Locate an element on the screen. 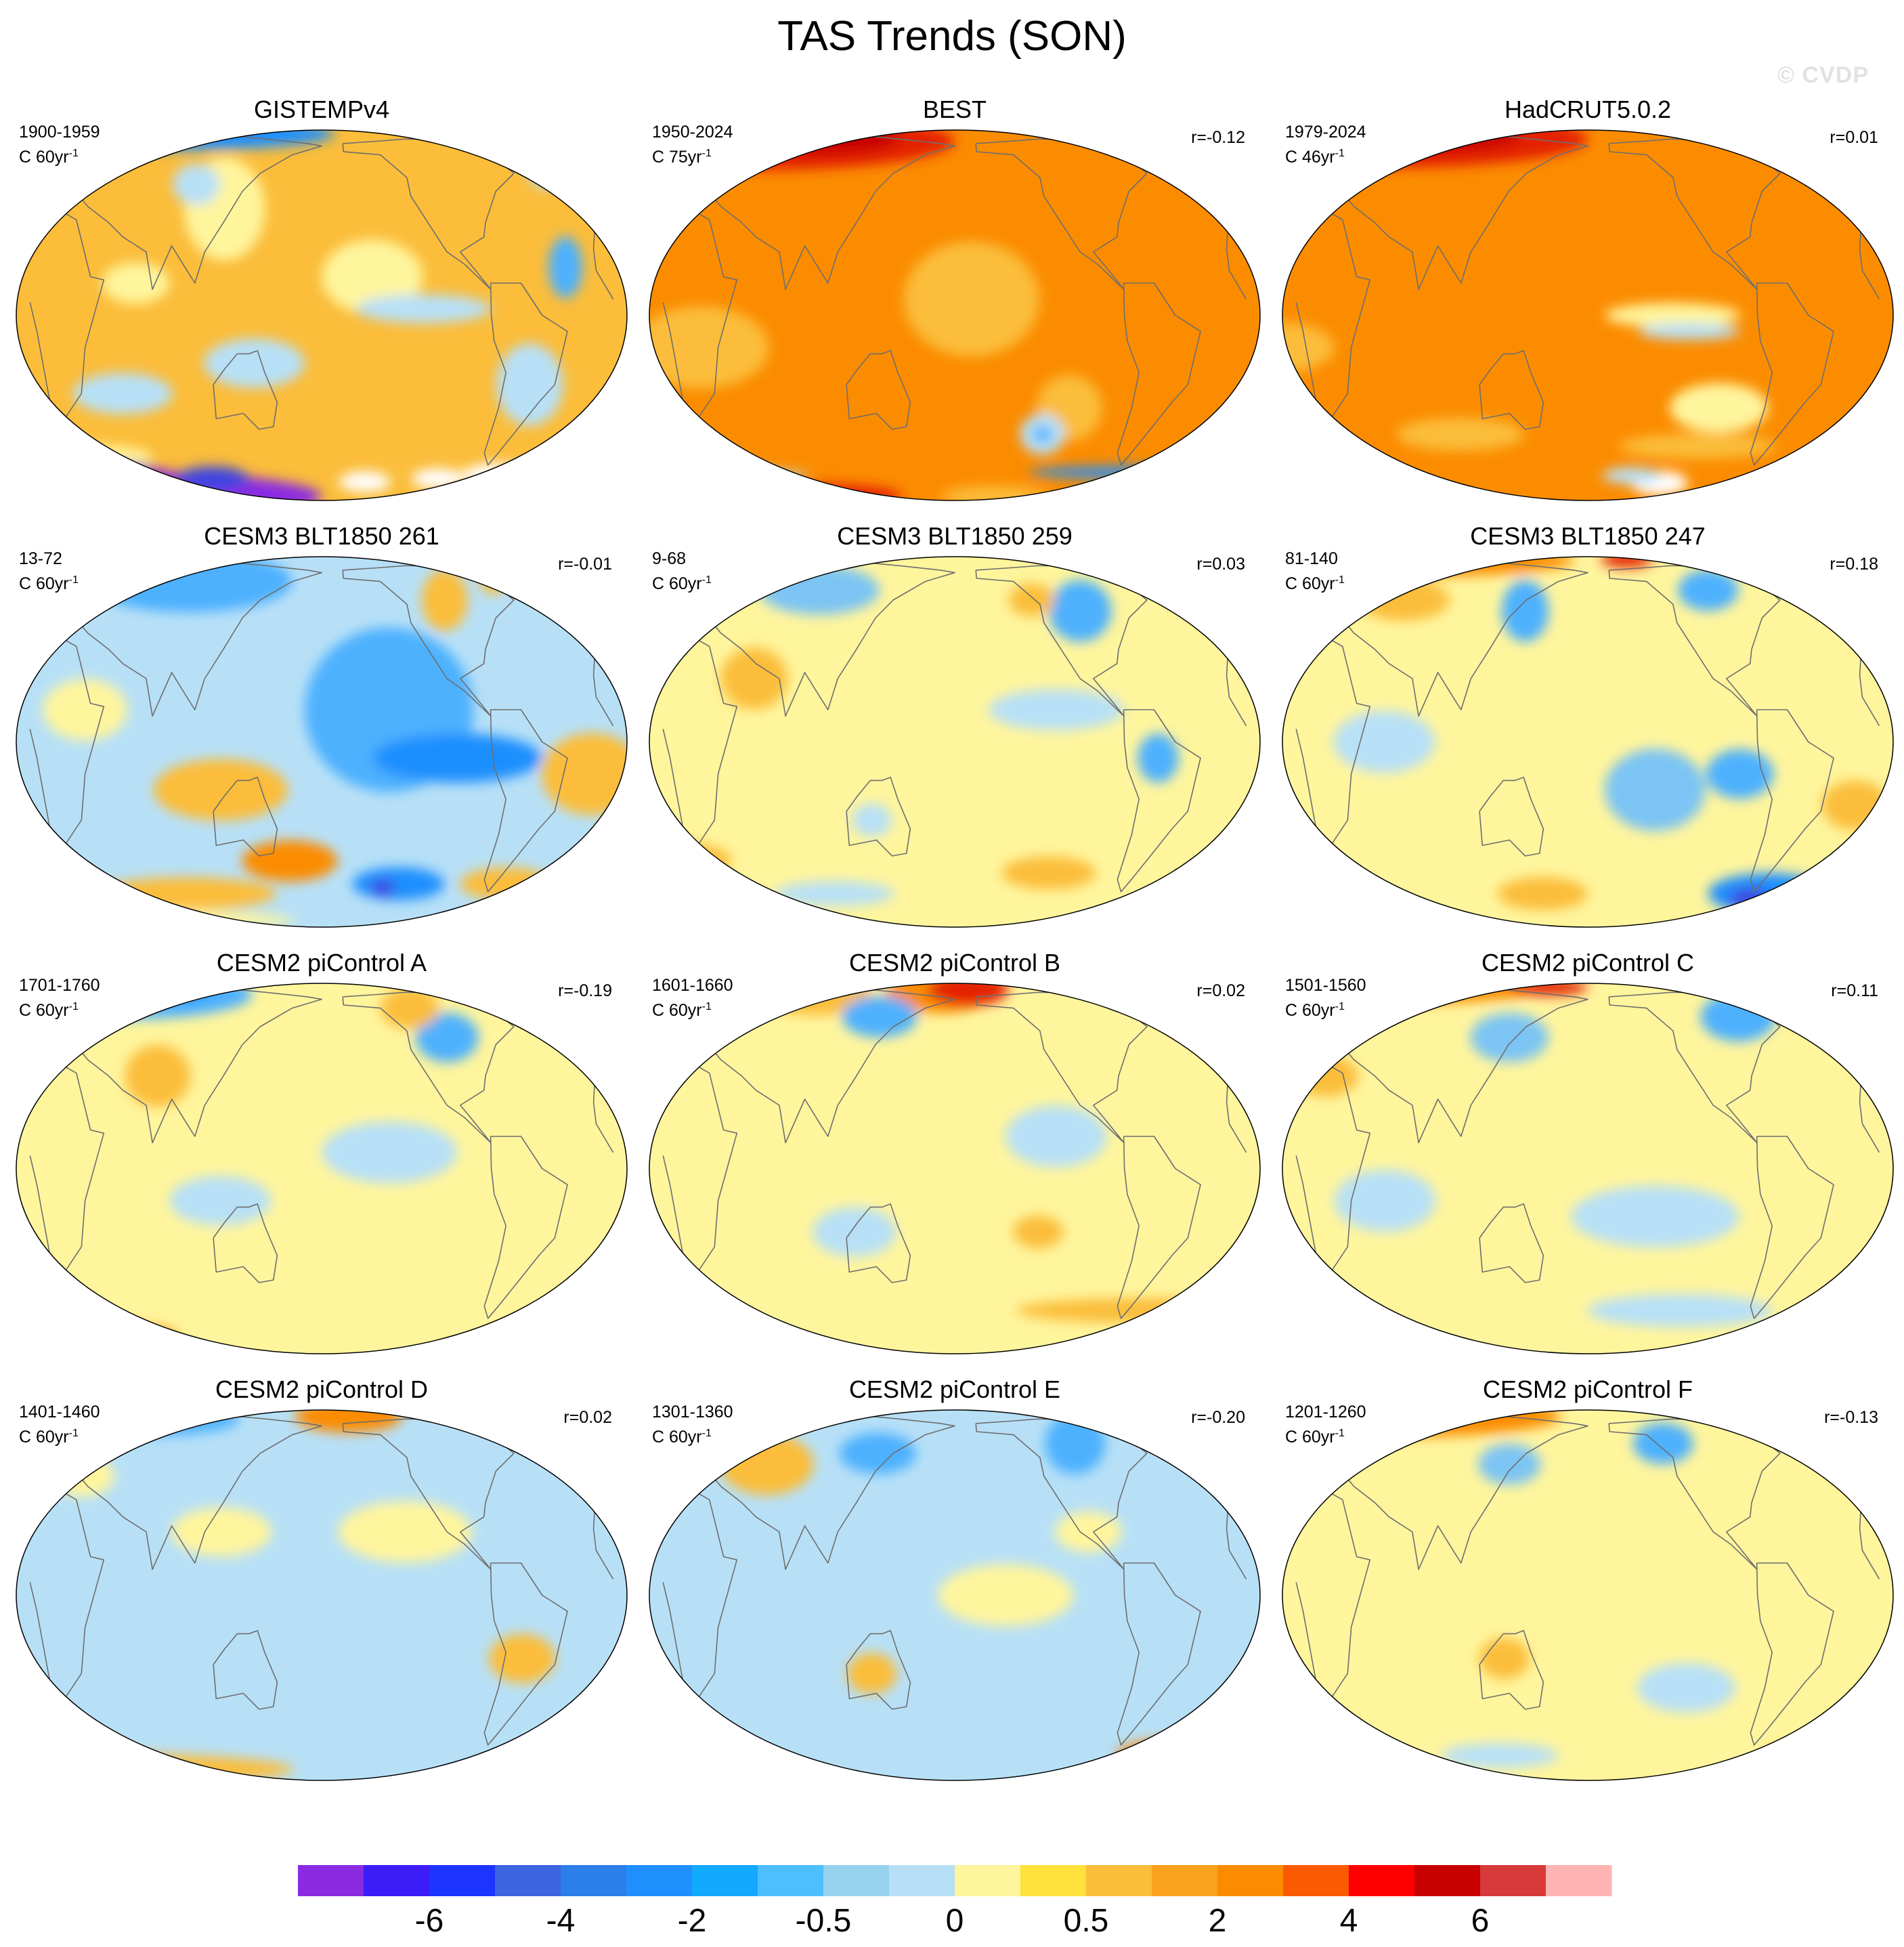 Image resolution: width=1904 pixels, height=1947 pixels. panel-correlation: r=0.03 is located at coordinates (1221, 564).